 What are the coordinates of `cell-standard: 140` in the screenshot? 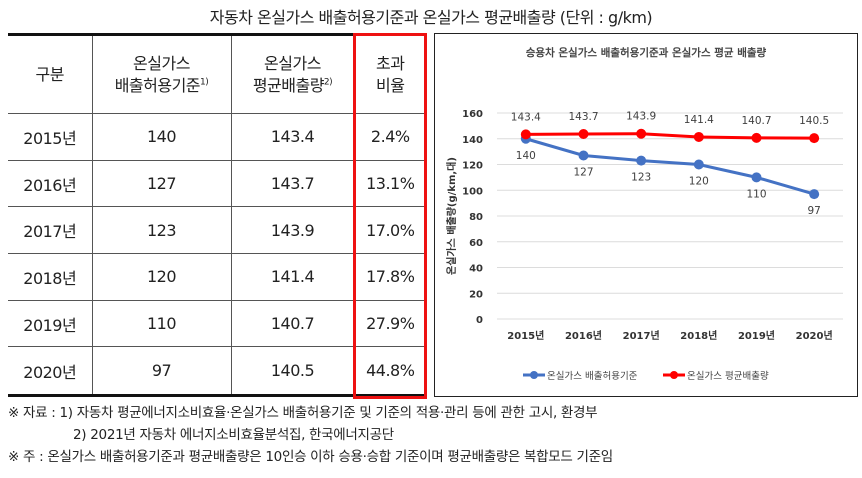 It's located at (161, 137).